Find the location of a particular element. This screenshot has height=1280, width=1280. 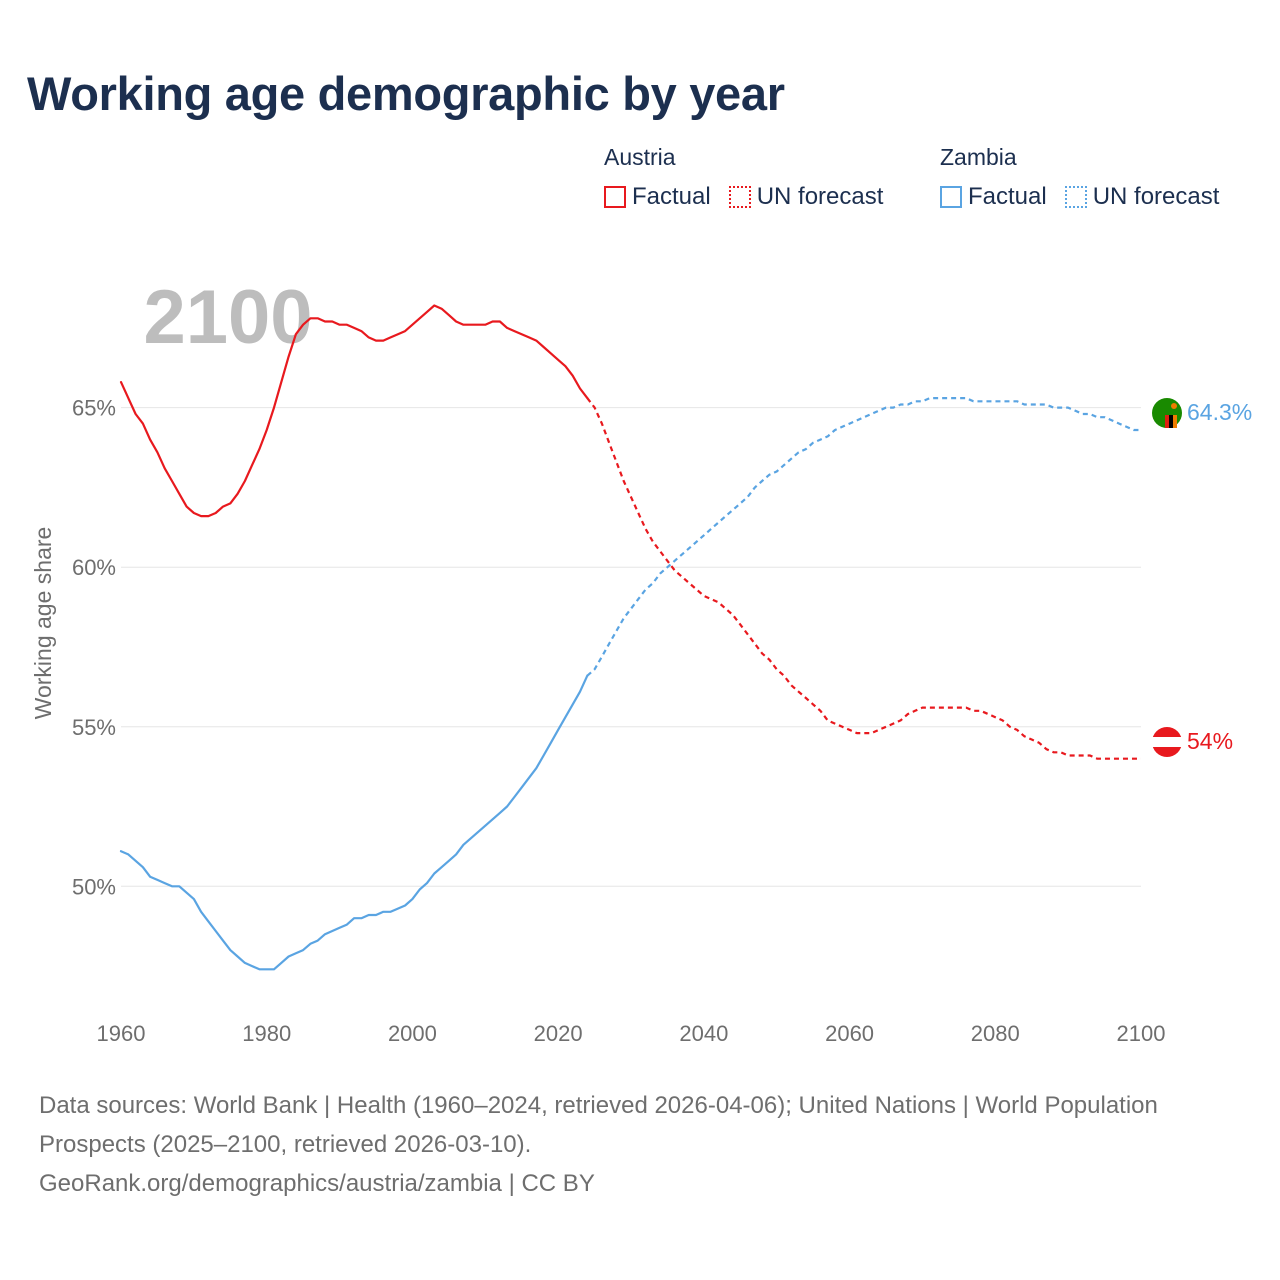

austria-flag-icon is located at coordinates (1167, 742).